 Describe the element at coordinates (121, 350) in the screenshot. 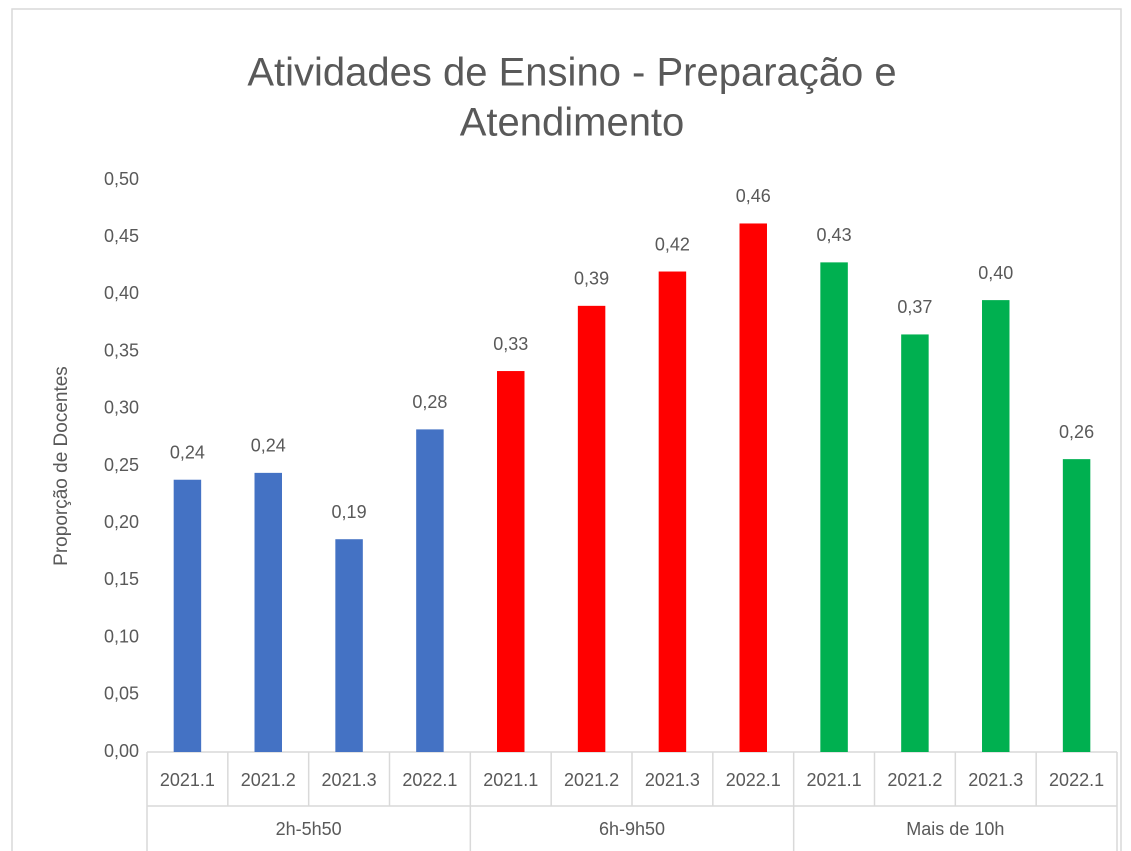

I see `y-tick-label: 0,35` at that location.